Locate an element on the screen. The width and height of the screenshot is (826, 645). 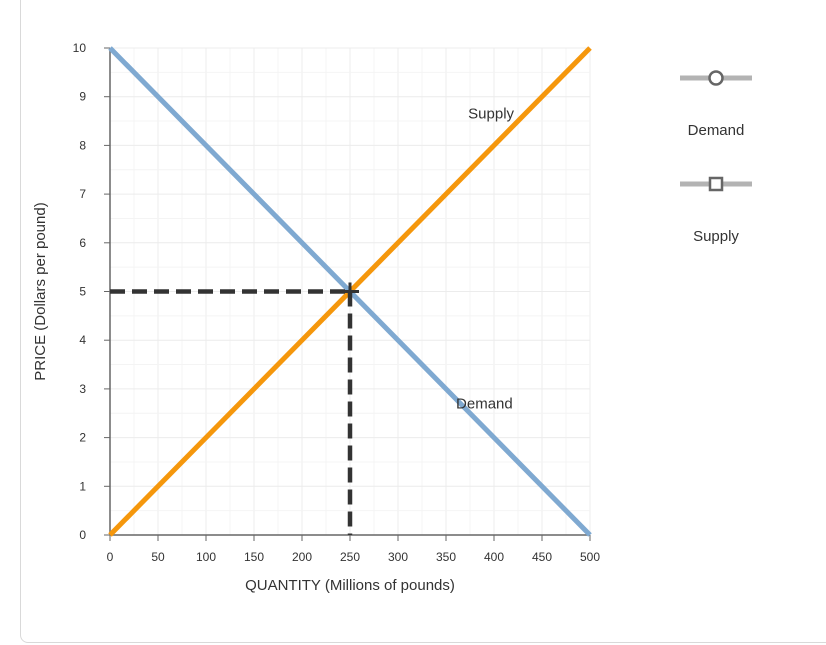
y-tick-label: 3 is located at coordinates (82, 389).